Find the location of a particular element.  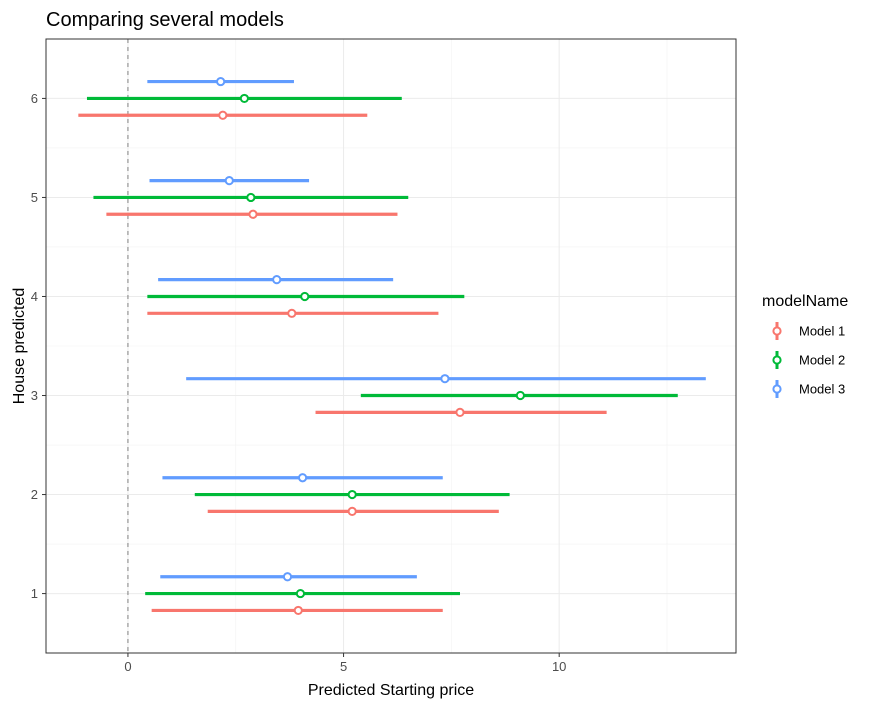

legend-label-model-2: Model 2 is located at coordinates (822, 360).